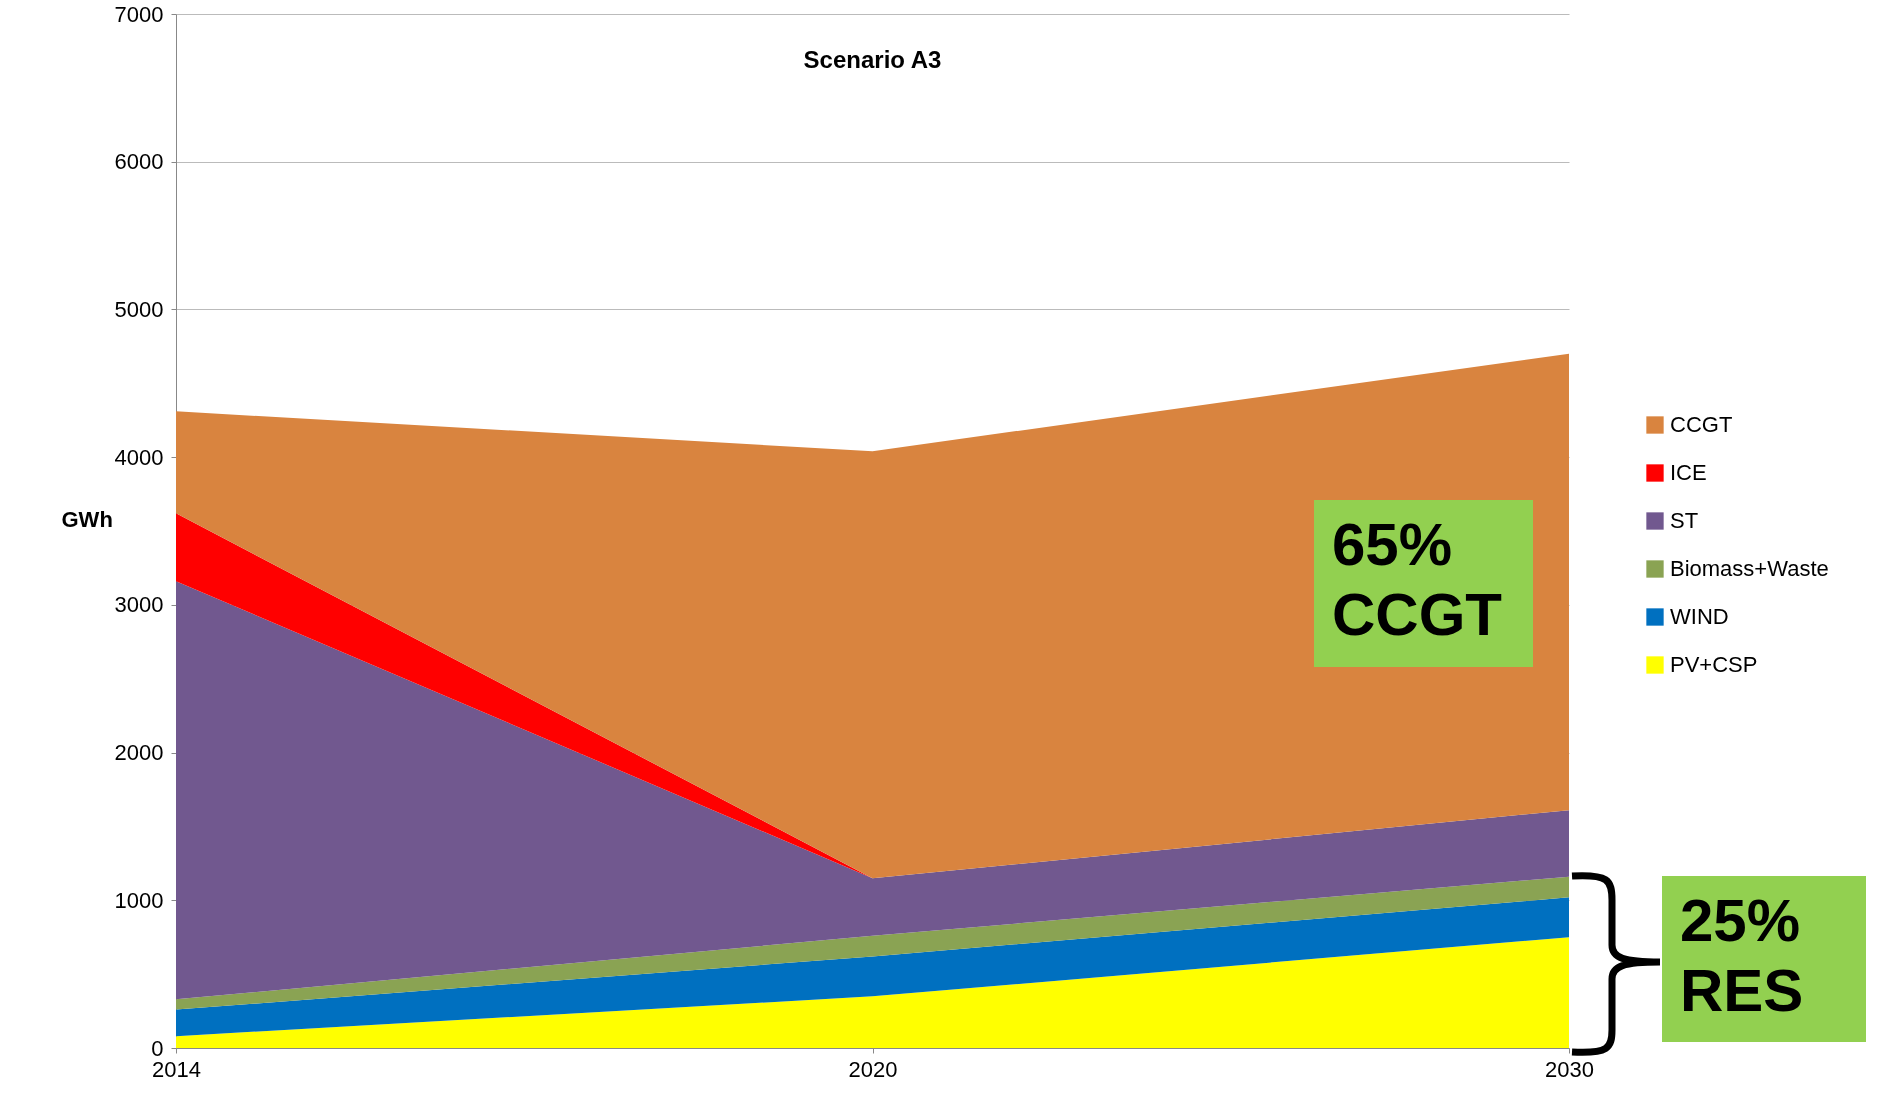 This screenshot has width=1878, height=1099. Describe the element at coordinates (1688, 472) in the screenshot. I see `legend-label: ICE` at that location.